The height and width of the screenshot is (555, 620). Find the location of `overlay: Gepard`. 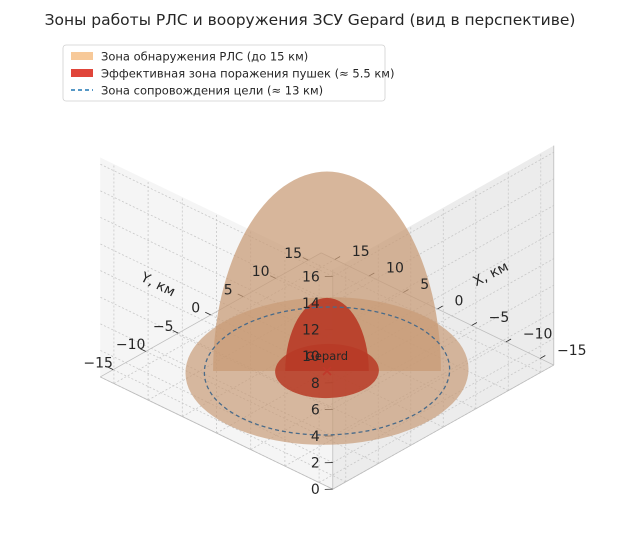

overlay: Gepard is located at coordinates (327, 371).